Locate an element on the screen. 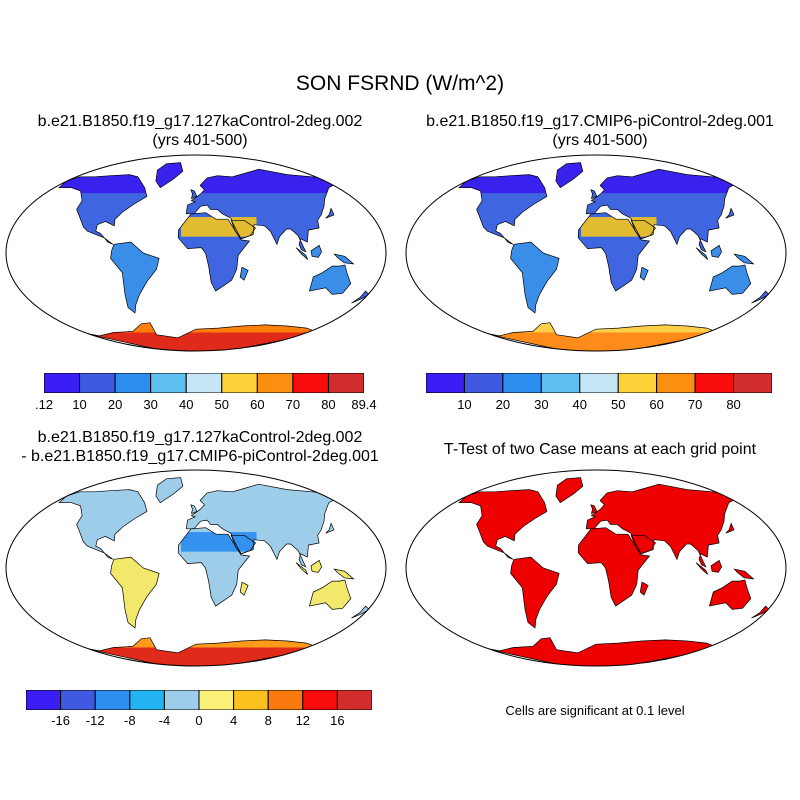 This screenshot has width=800, height=800. colorbar-tick-label: -8 is located at coordinates (130, 720).